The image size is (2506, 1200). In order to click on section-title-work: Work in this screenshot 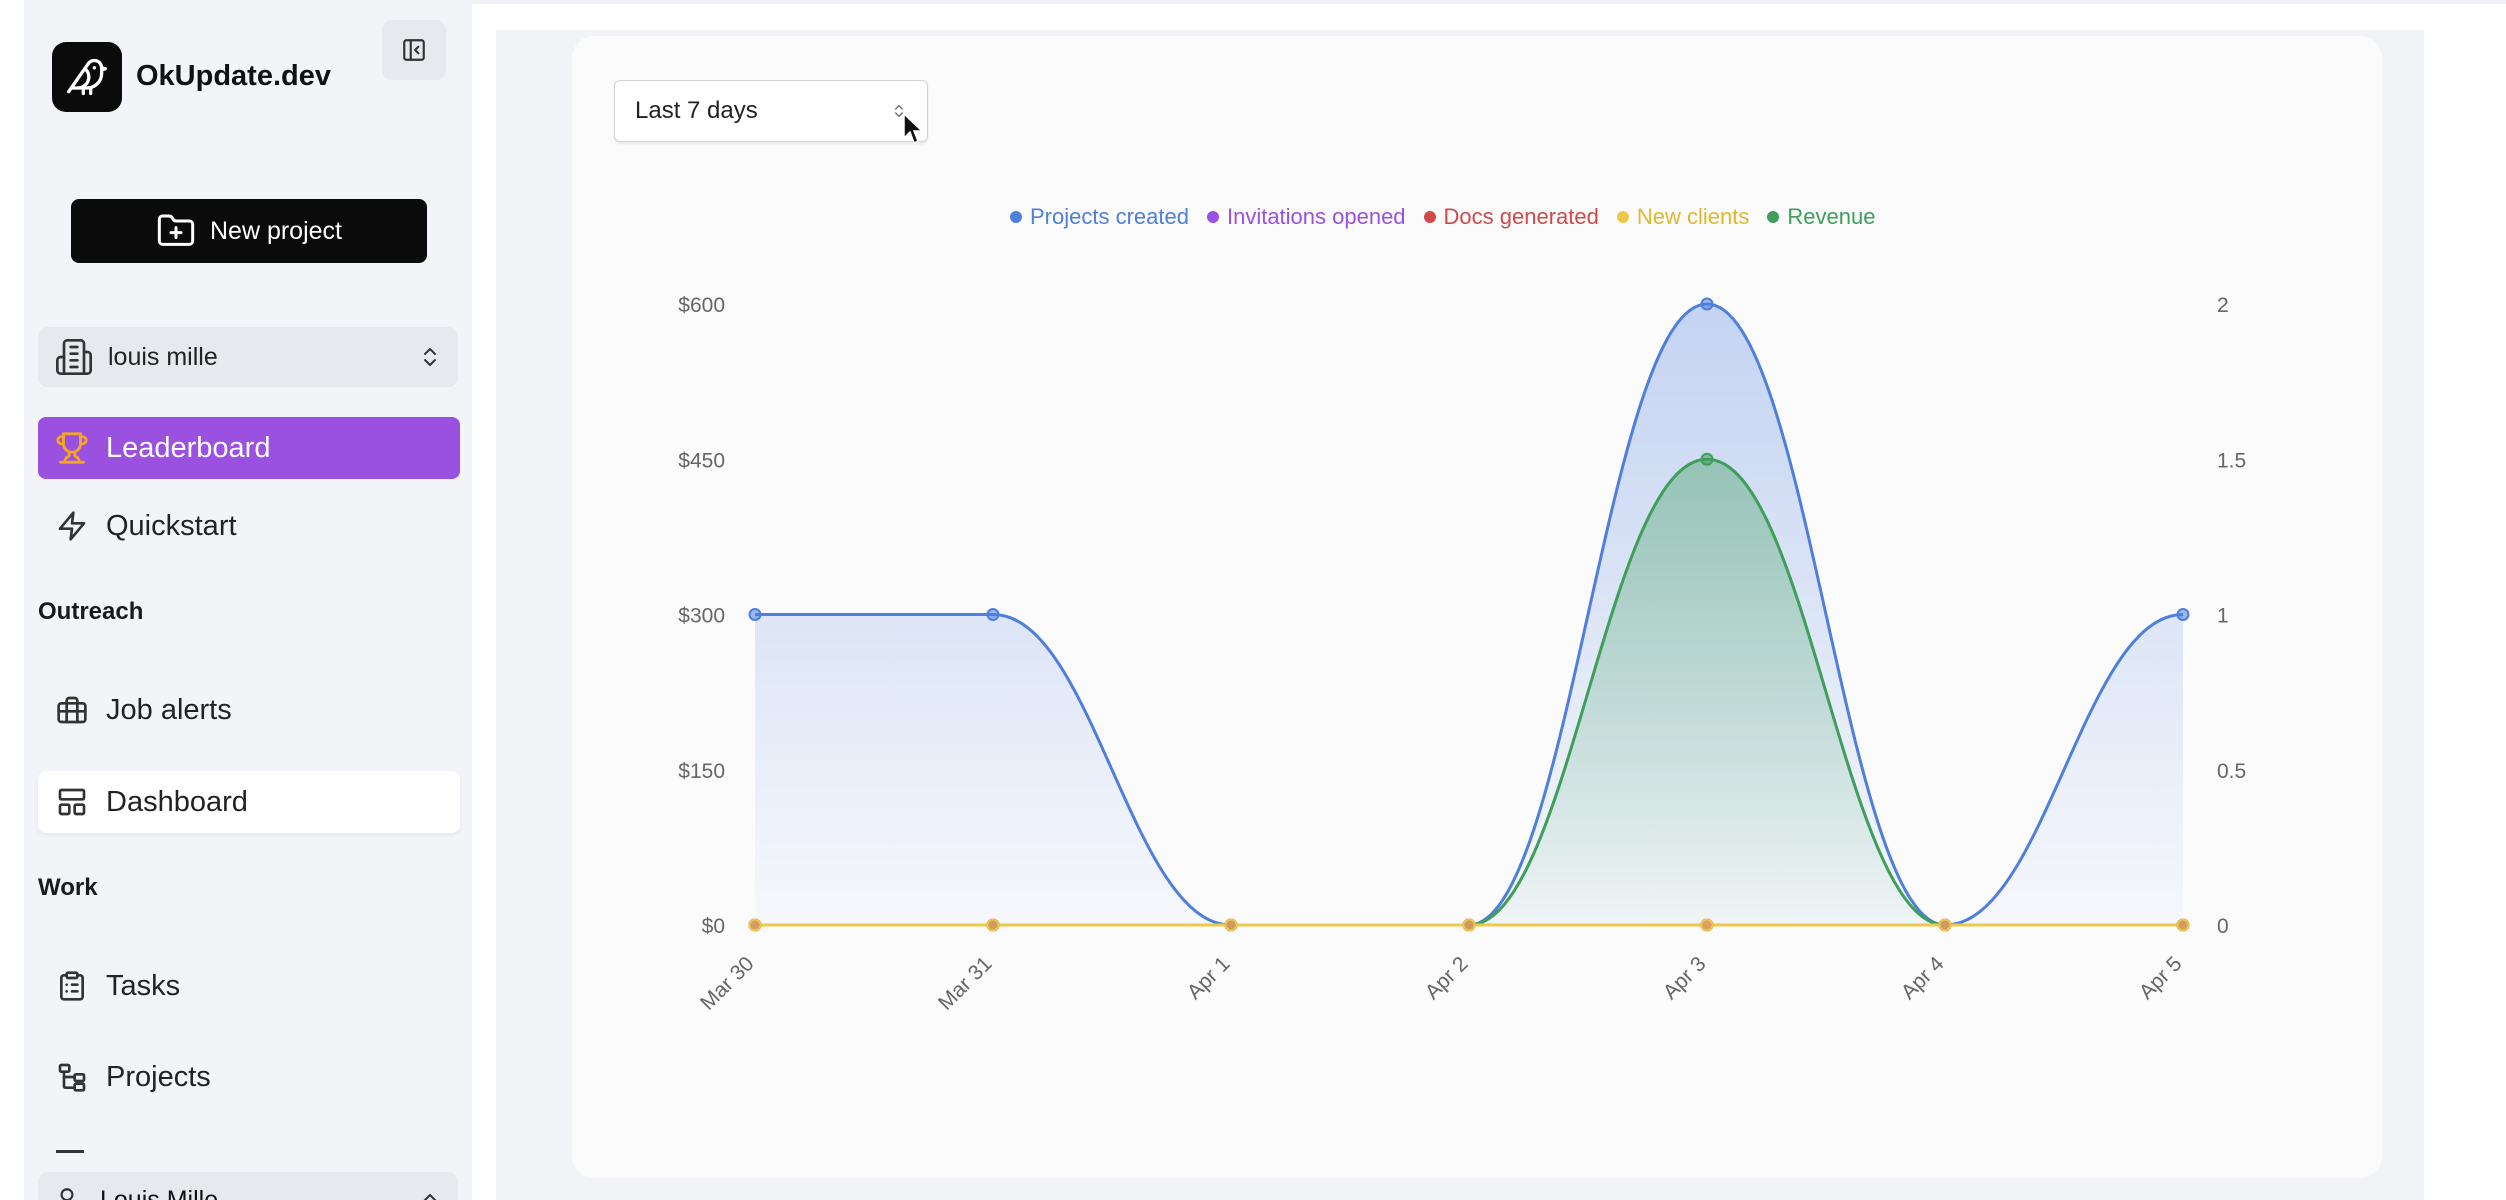, I will do `click(68, 887)`.